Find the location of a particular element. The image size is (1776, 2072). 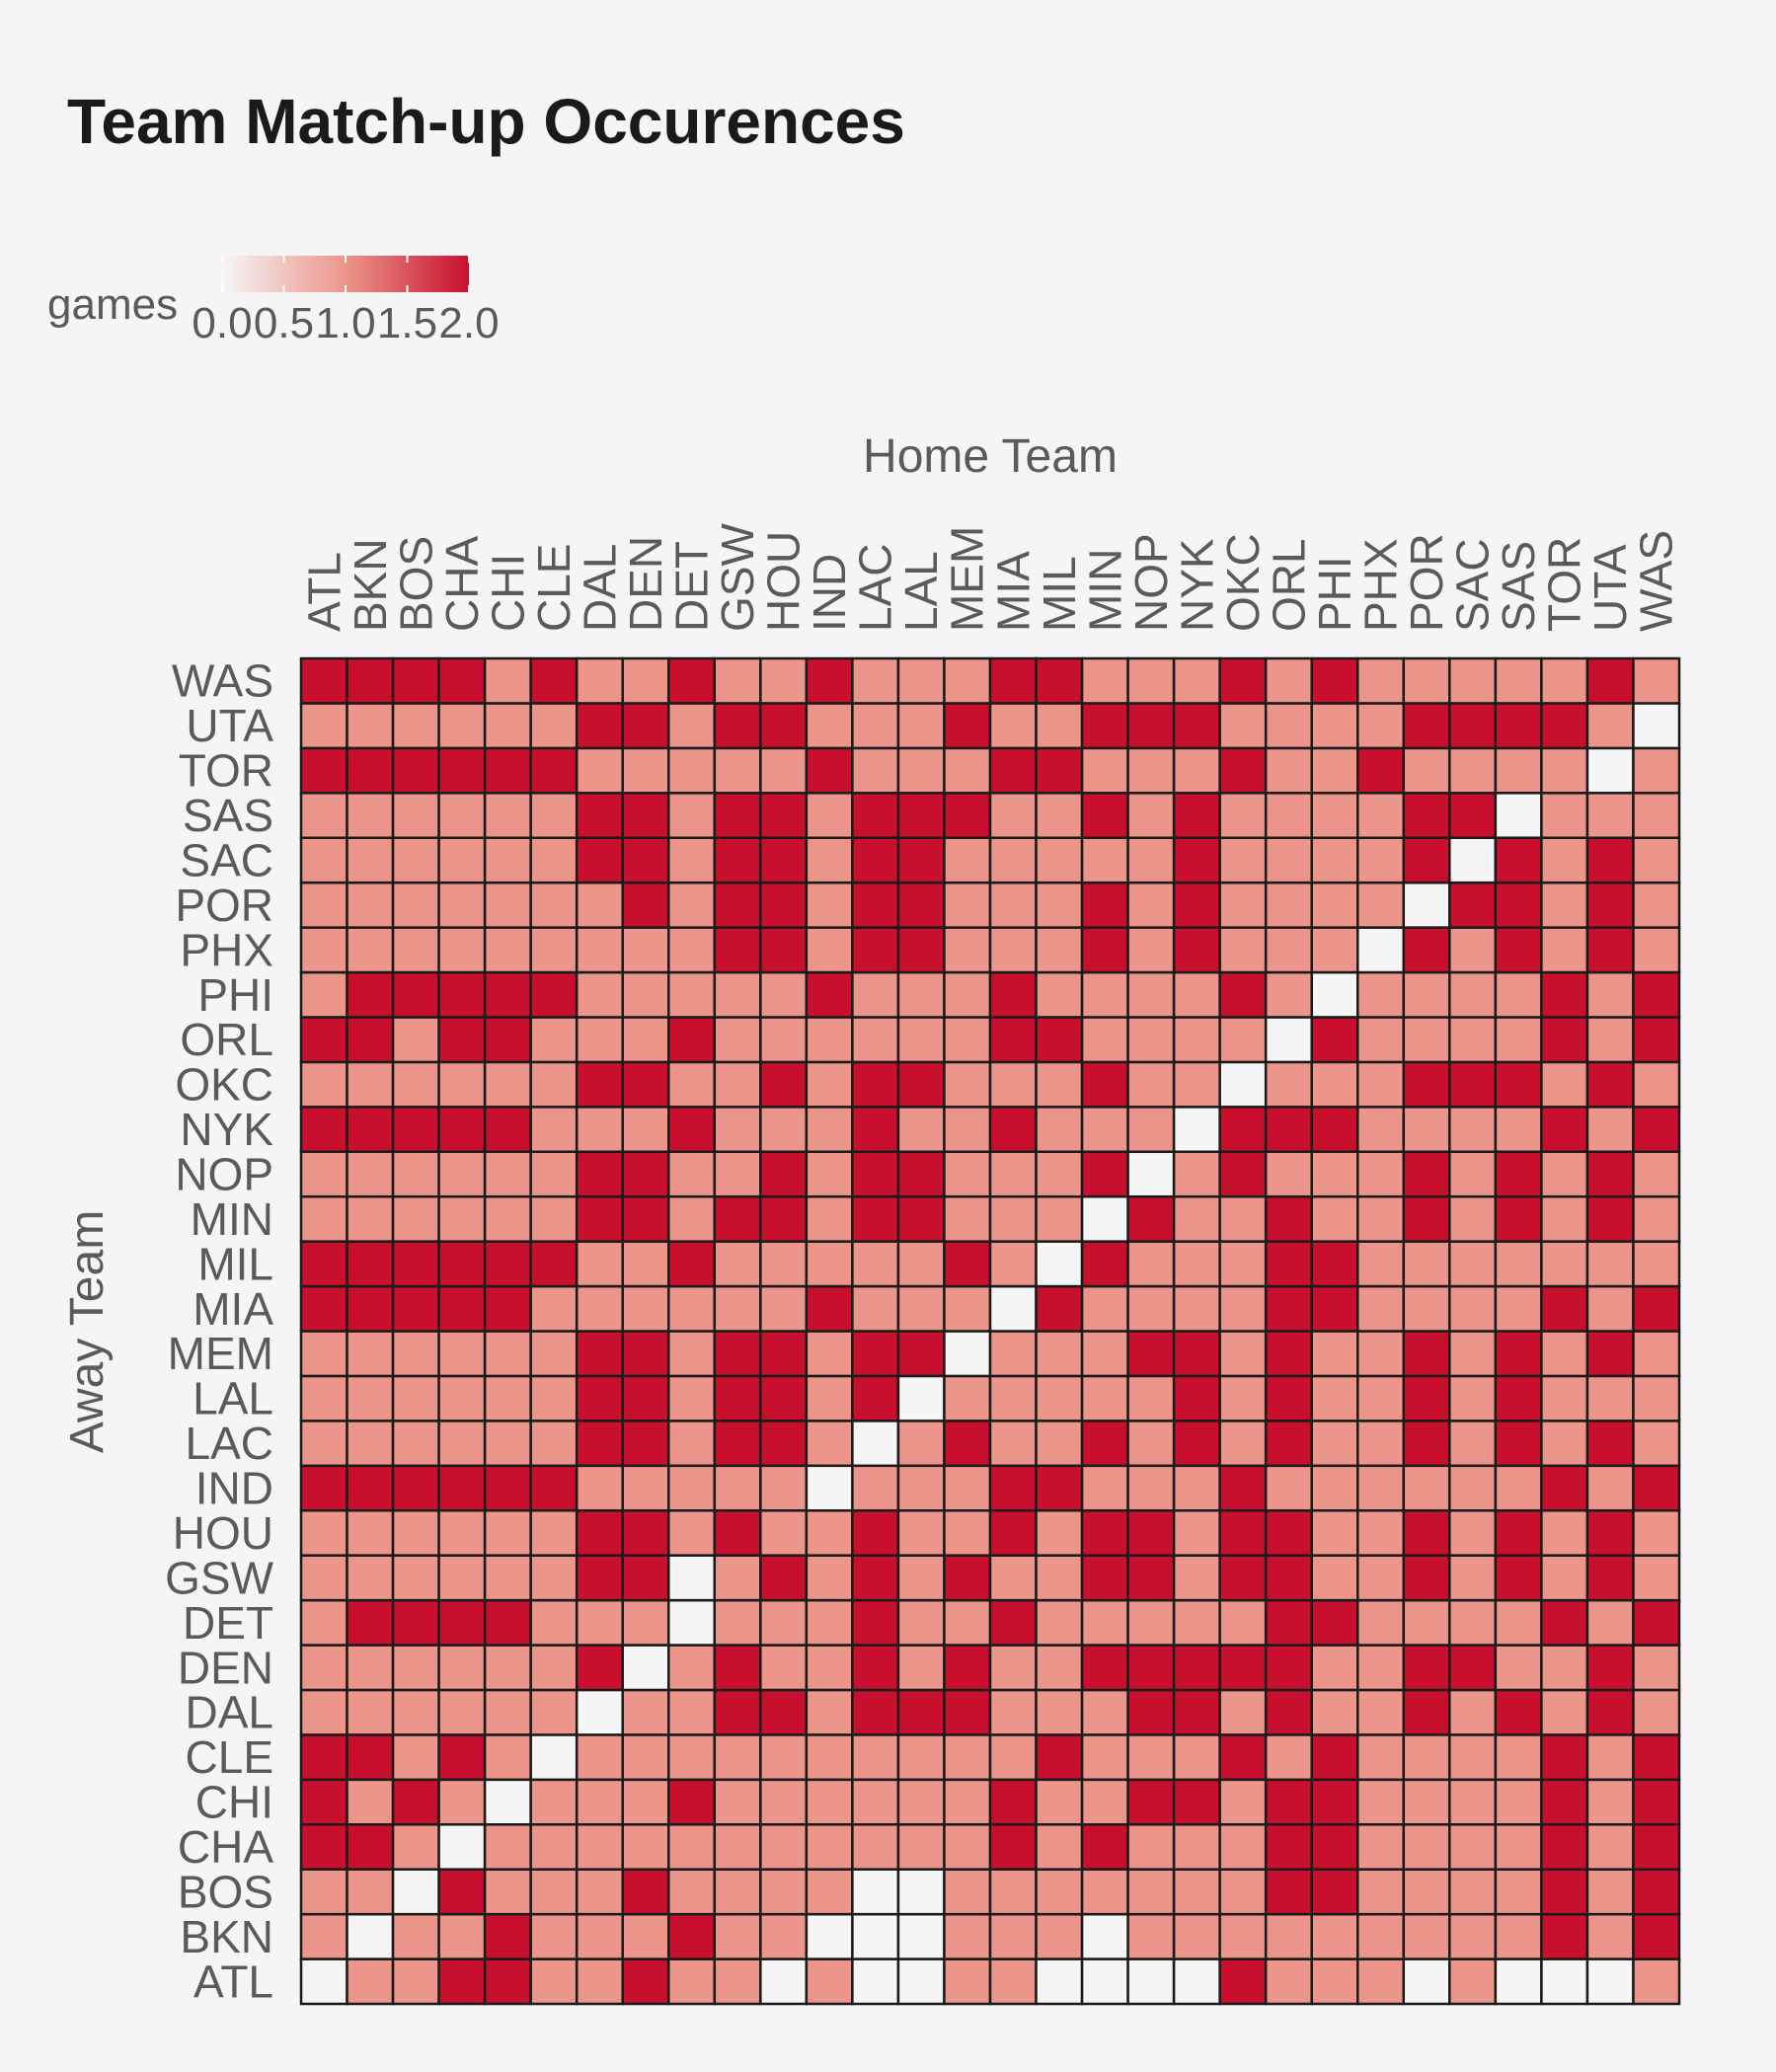

cell-WAS-NOP is located at coordinates (1151, 680).